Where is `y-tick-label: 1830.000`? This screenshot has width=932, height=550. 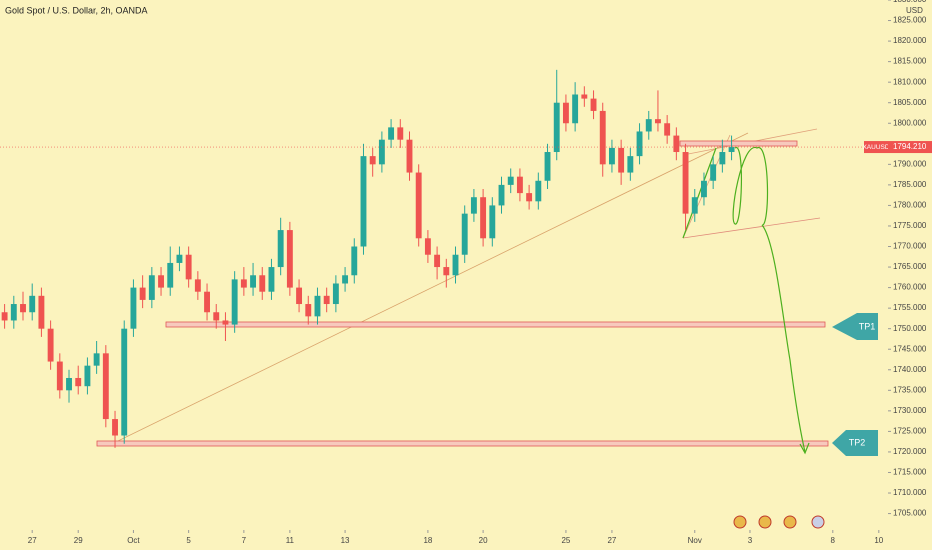
y-tick-label: 1830.000 is located at coordinates (910, 2).